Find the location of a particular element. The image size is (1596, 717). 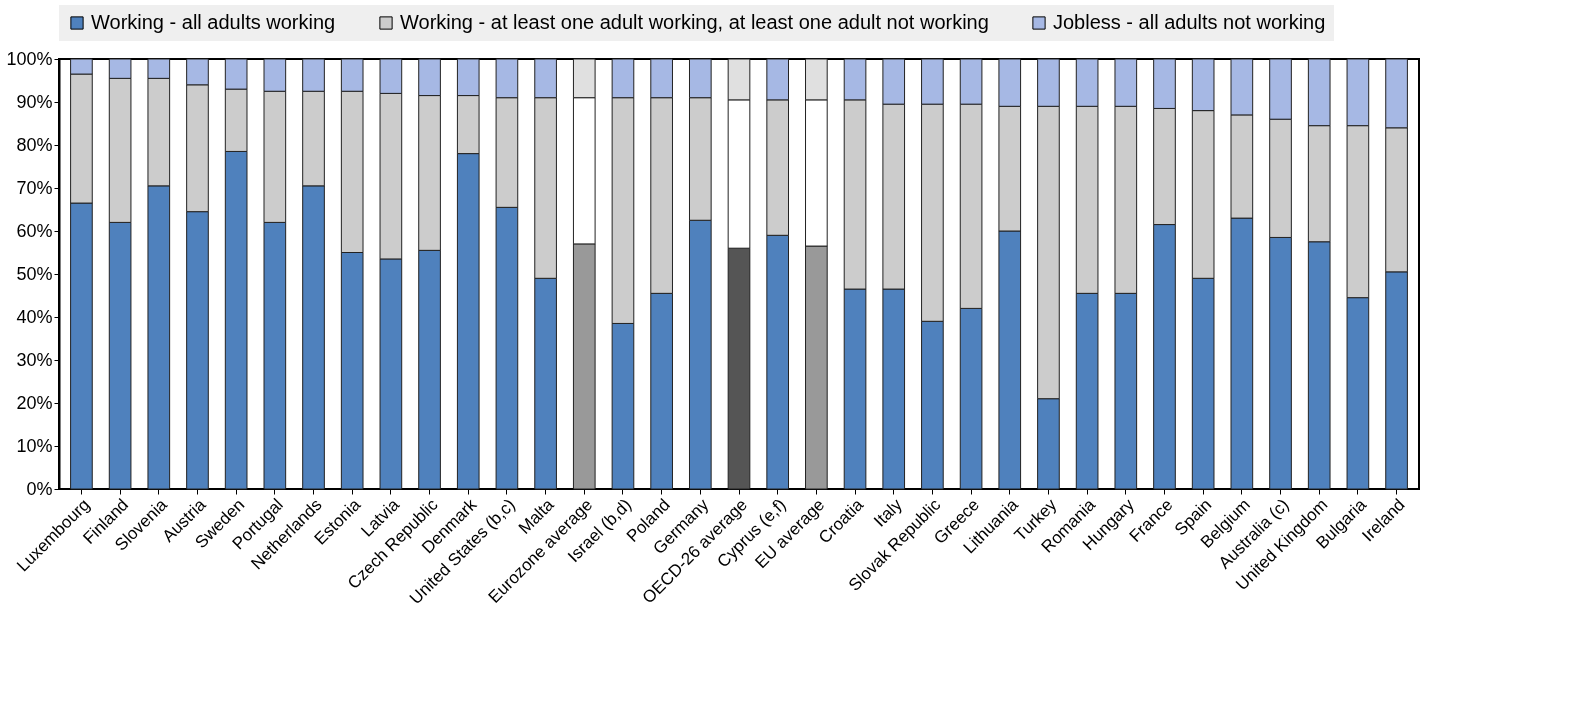

y-tick-label: 10% is located at coordinates (34, 445).